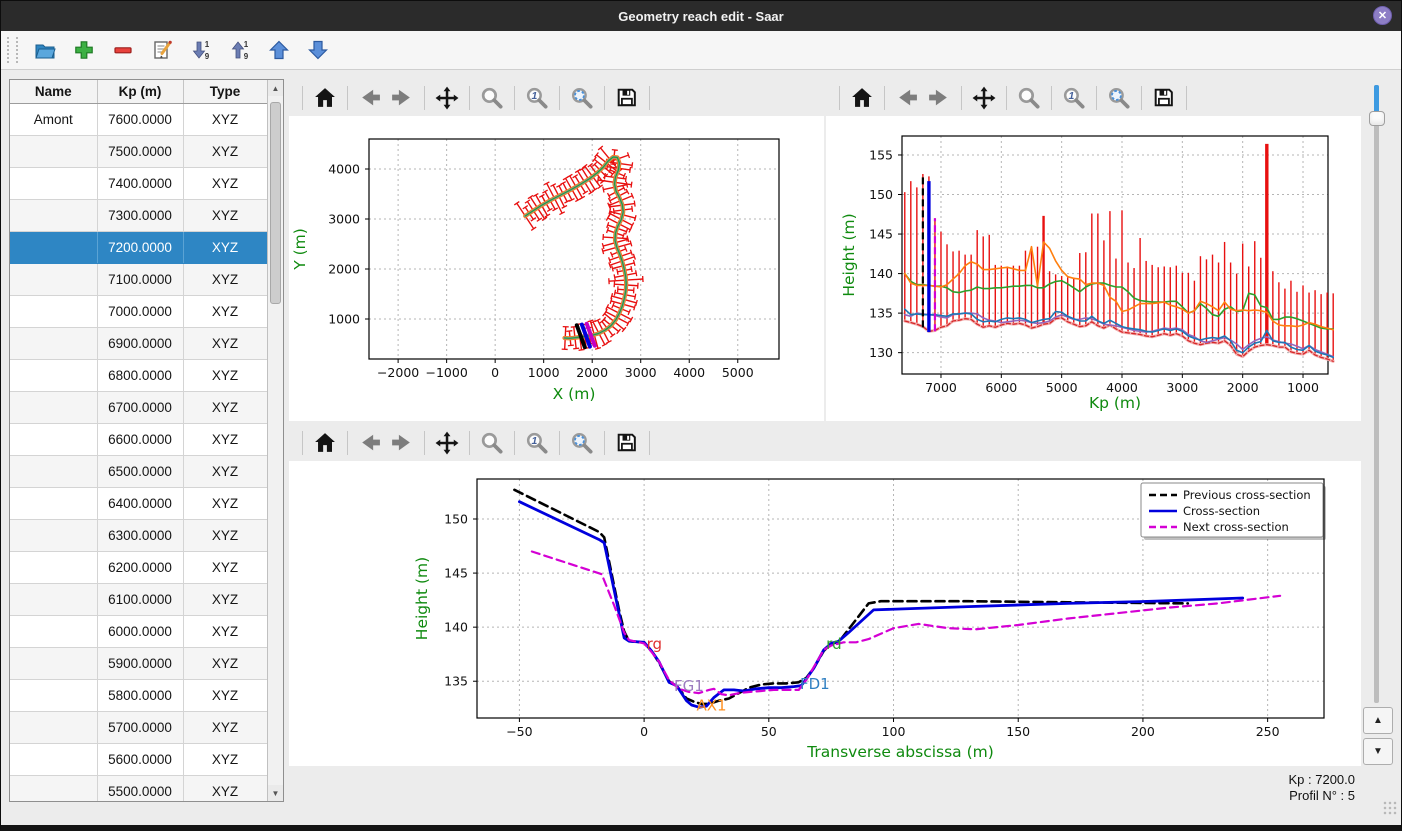 Image resolution: width=1402 pixels, height=831 pixels. What do you see at coordinates (45, 50) in the screenshot?
I see `open-button` at bounding box center [45, 50].